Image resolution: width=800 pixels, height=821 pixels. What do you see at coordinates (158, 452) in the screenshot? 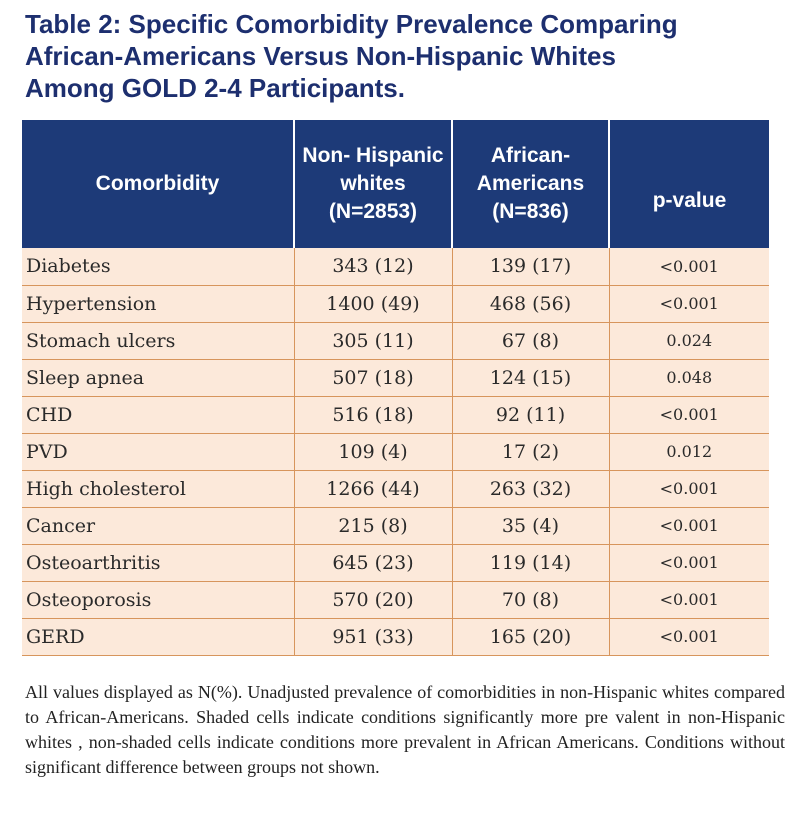
I see `row-label: PVD` at bounding box center [158, 452].